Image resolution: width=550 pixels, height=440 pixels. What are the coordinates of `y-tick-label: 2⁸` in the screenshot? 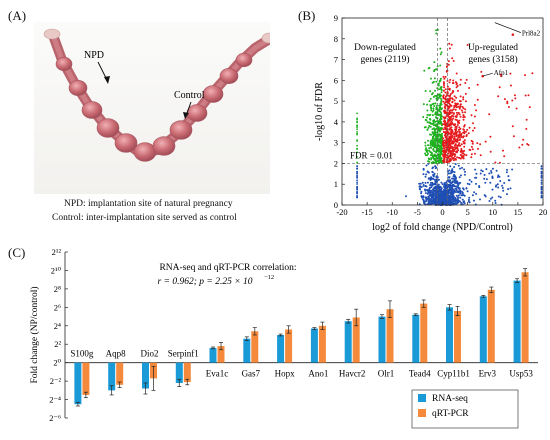 It's located at (57, 289).